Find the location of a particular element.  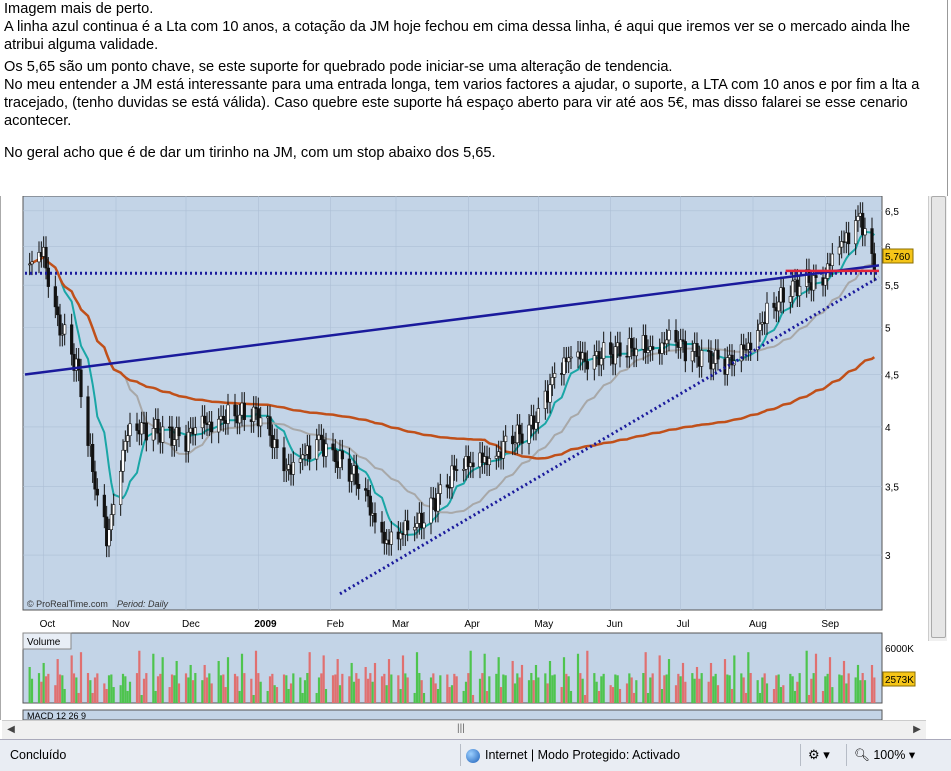

y-tick-label: 5,5 is located at coordinates (892, 286).